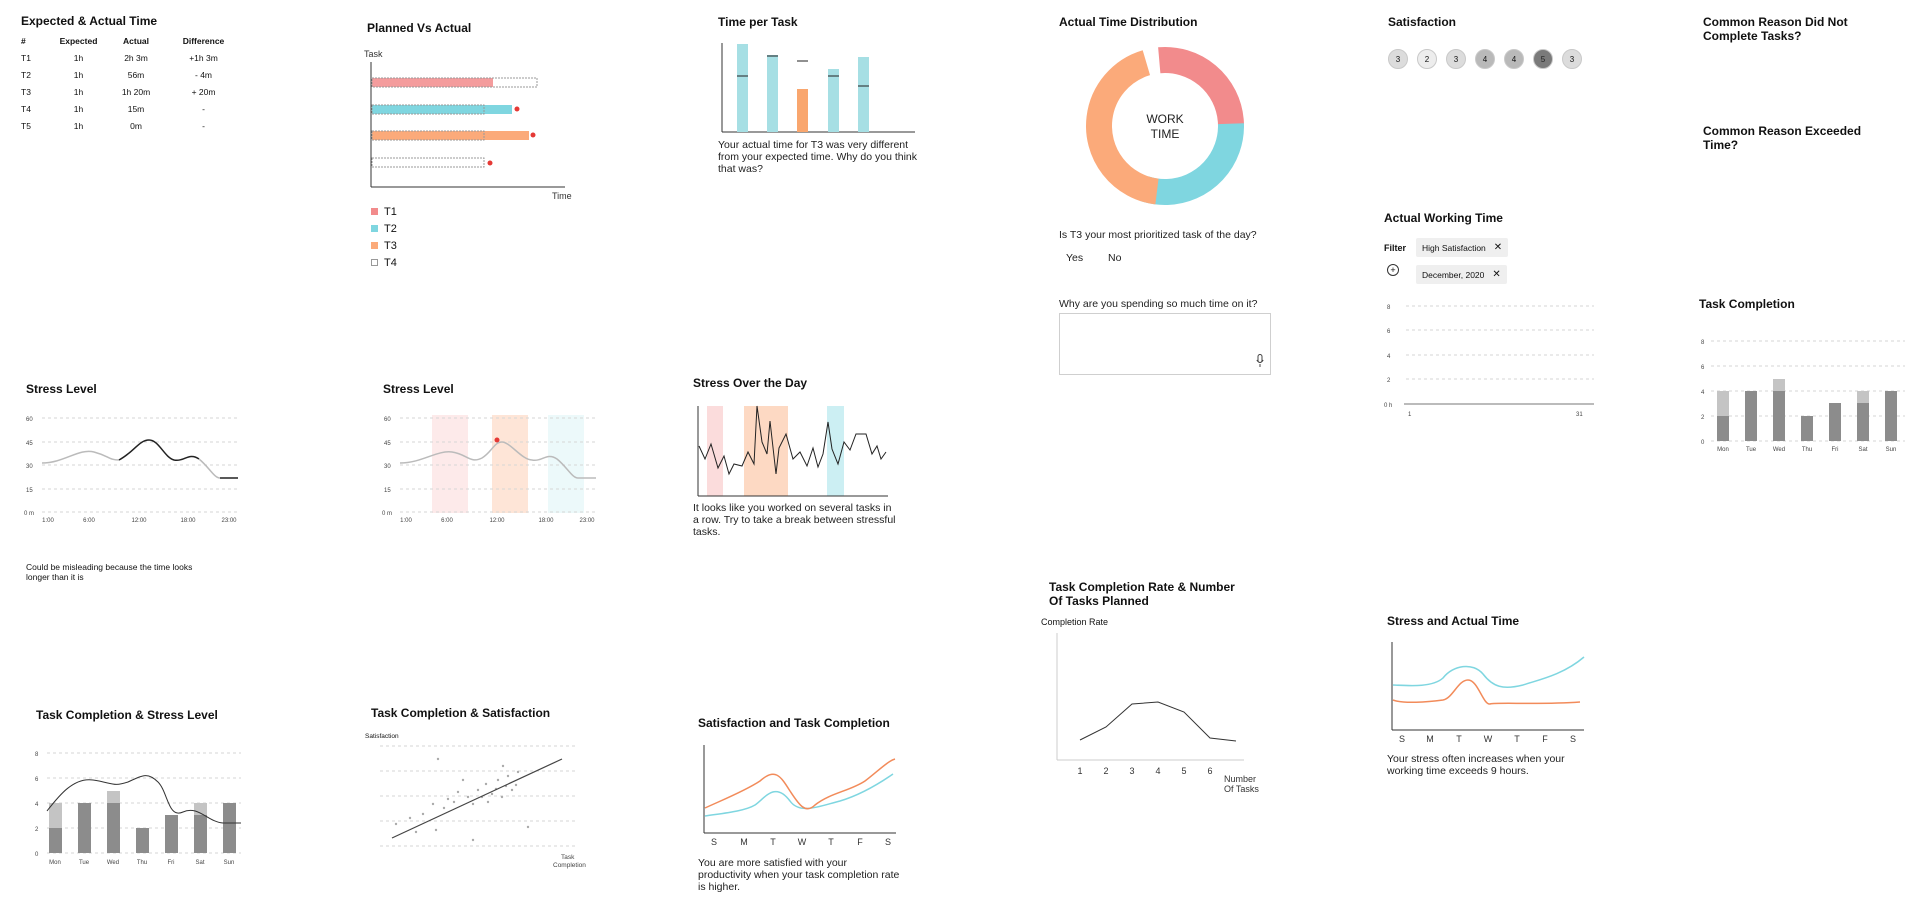 Image resolution: width=1920 pixels, height=912 pixels. Describe the element at coordinates (1165, 344) in the screenshot. I see `answer-textarea` at that location.